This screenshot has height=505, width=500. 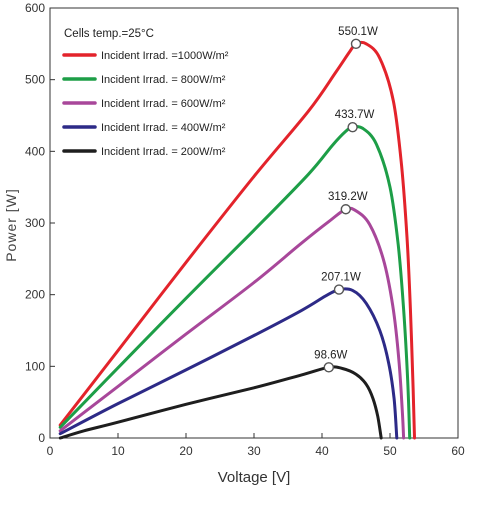 What do you see at coordinates (41, 438) in the screenshot?
I see `y-tick-label: 0` at bounding box center [41, 438].